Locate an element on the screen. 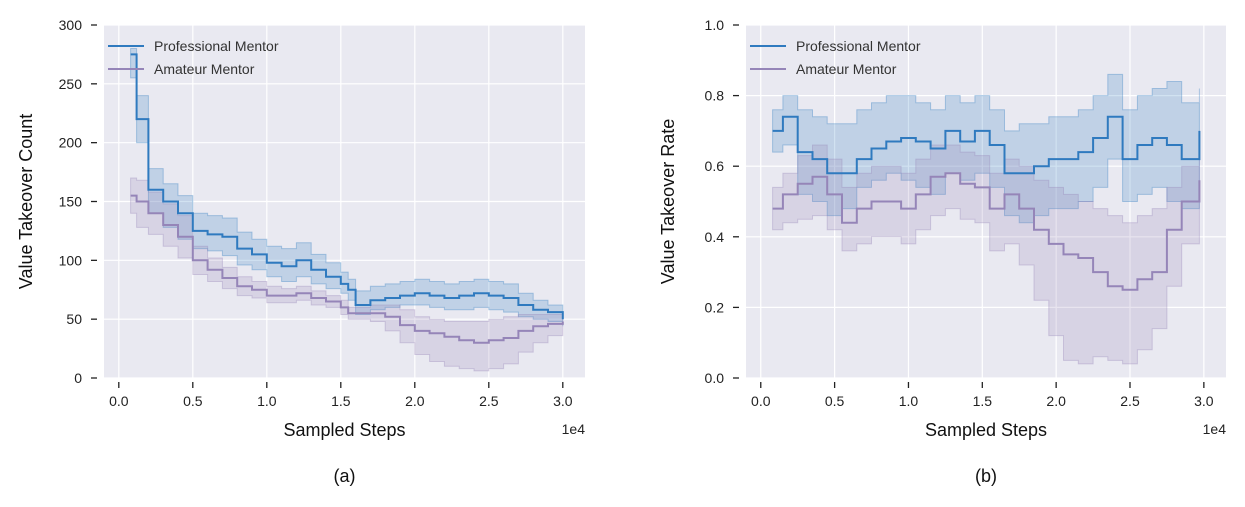 This screenshot has width=1245, height=507. y-tick-label: 0.4 is located at coordinates (715, 237).